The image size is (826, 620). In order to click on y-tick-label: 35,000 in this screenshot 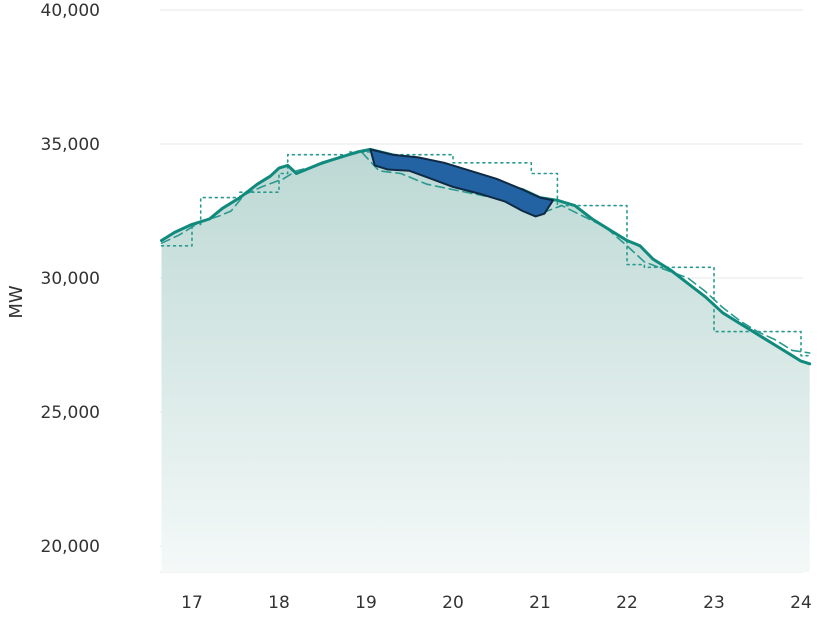, I will do `click(70, 145)`.